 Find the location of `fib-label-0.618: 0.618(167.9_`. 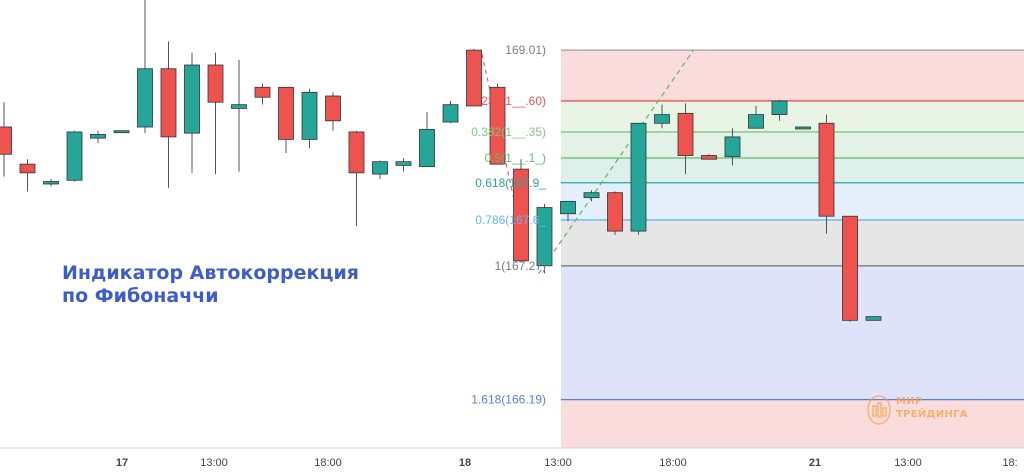

fib-label-0.618: 0.618(167.9_ is located at coordinates (510, 183).